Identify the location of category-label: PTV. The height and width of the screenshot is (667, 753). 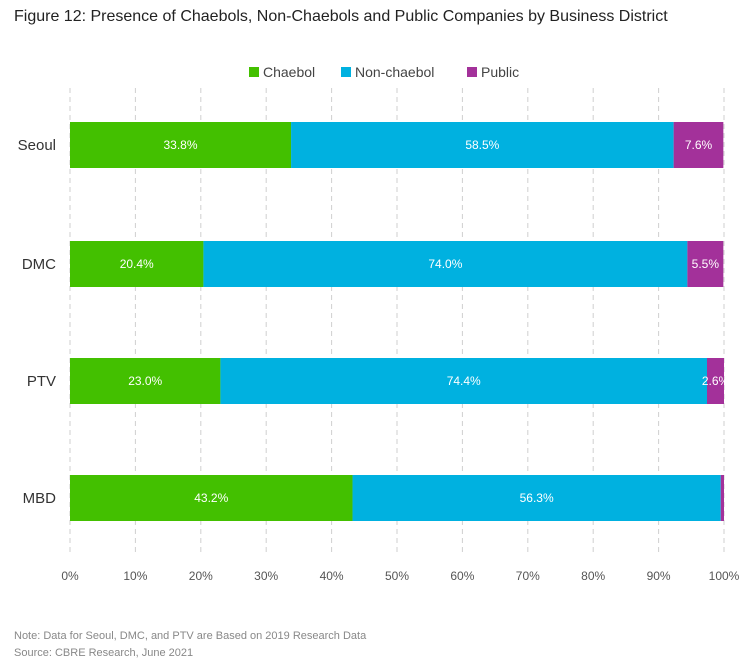
(41, 381).